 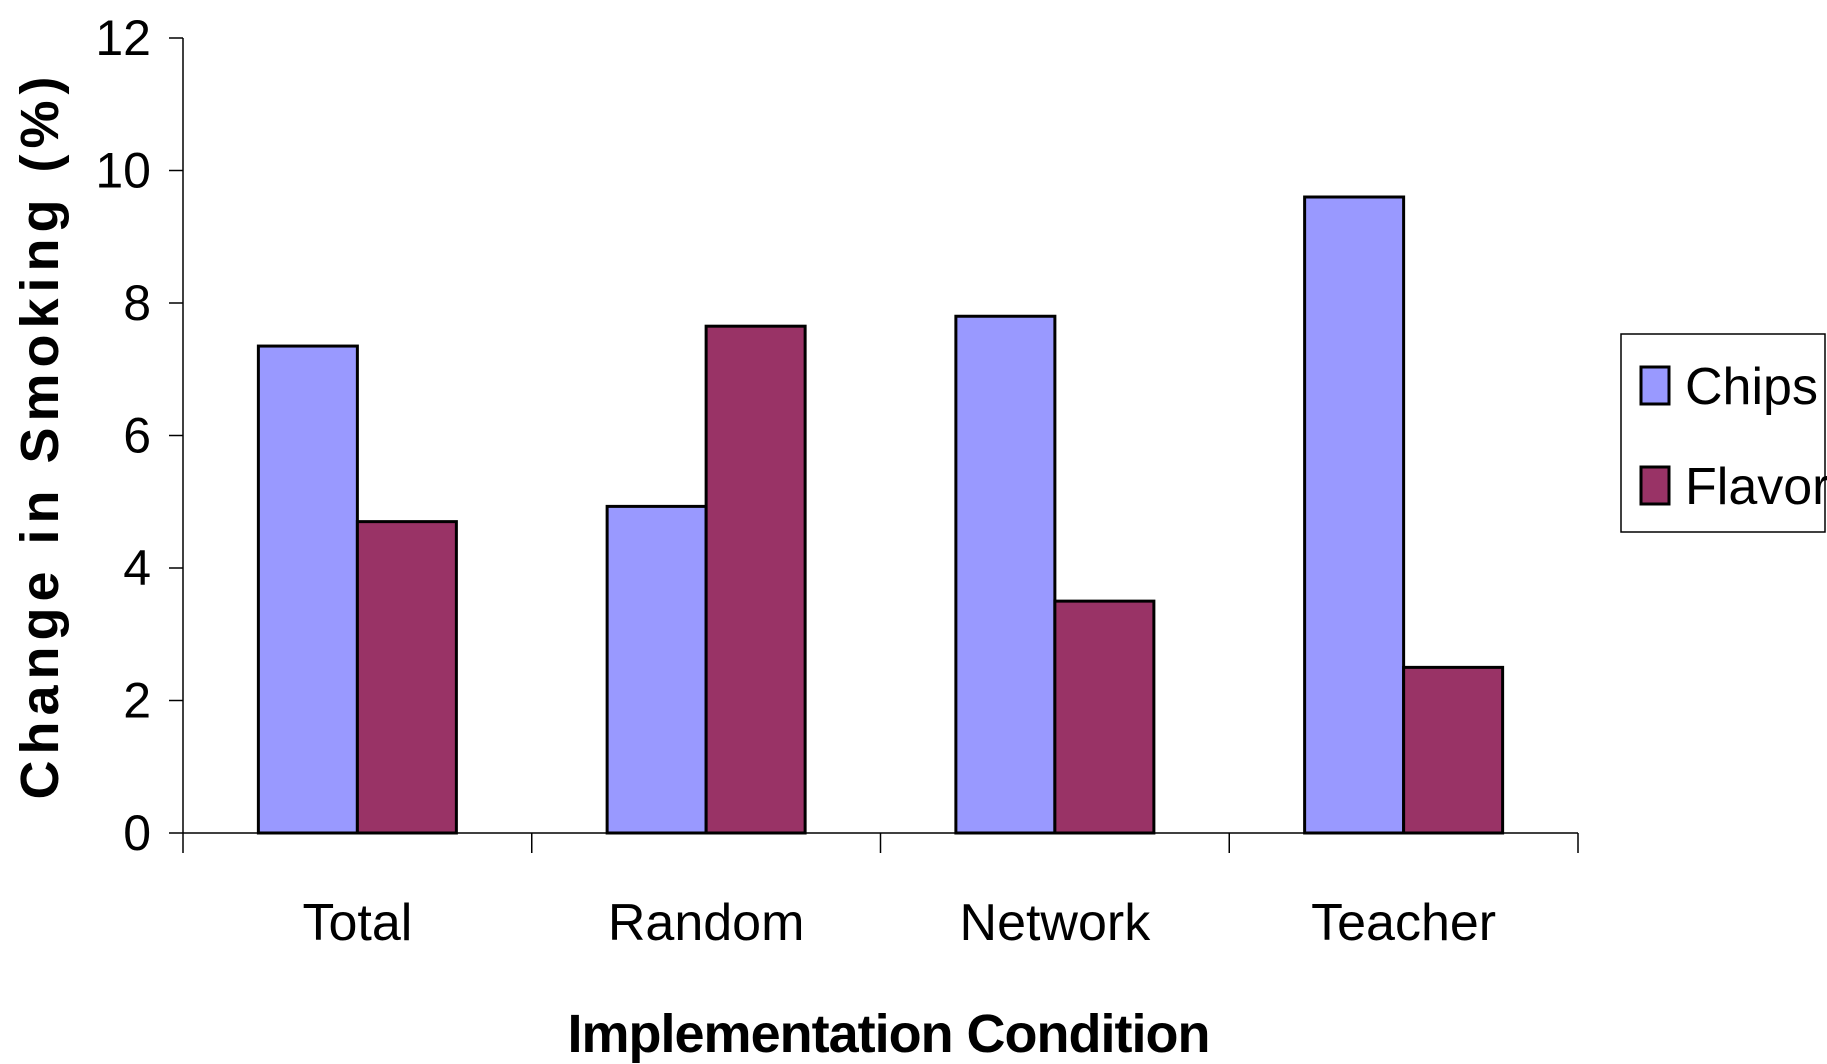 What do you see at coordinates (1655, 385) in the screenshot?
I see `legend-swatch-chips` at bounding box center [1655, 385].